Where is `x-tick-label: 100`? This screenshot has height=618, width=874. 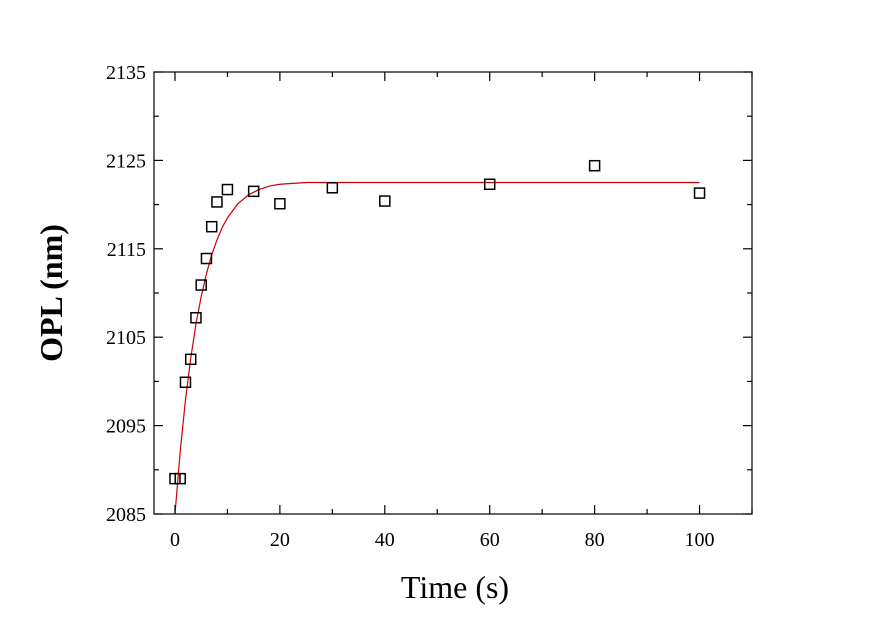
x-tick-label: 100 is located at coordinates (700, 540).